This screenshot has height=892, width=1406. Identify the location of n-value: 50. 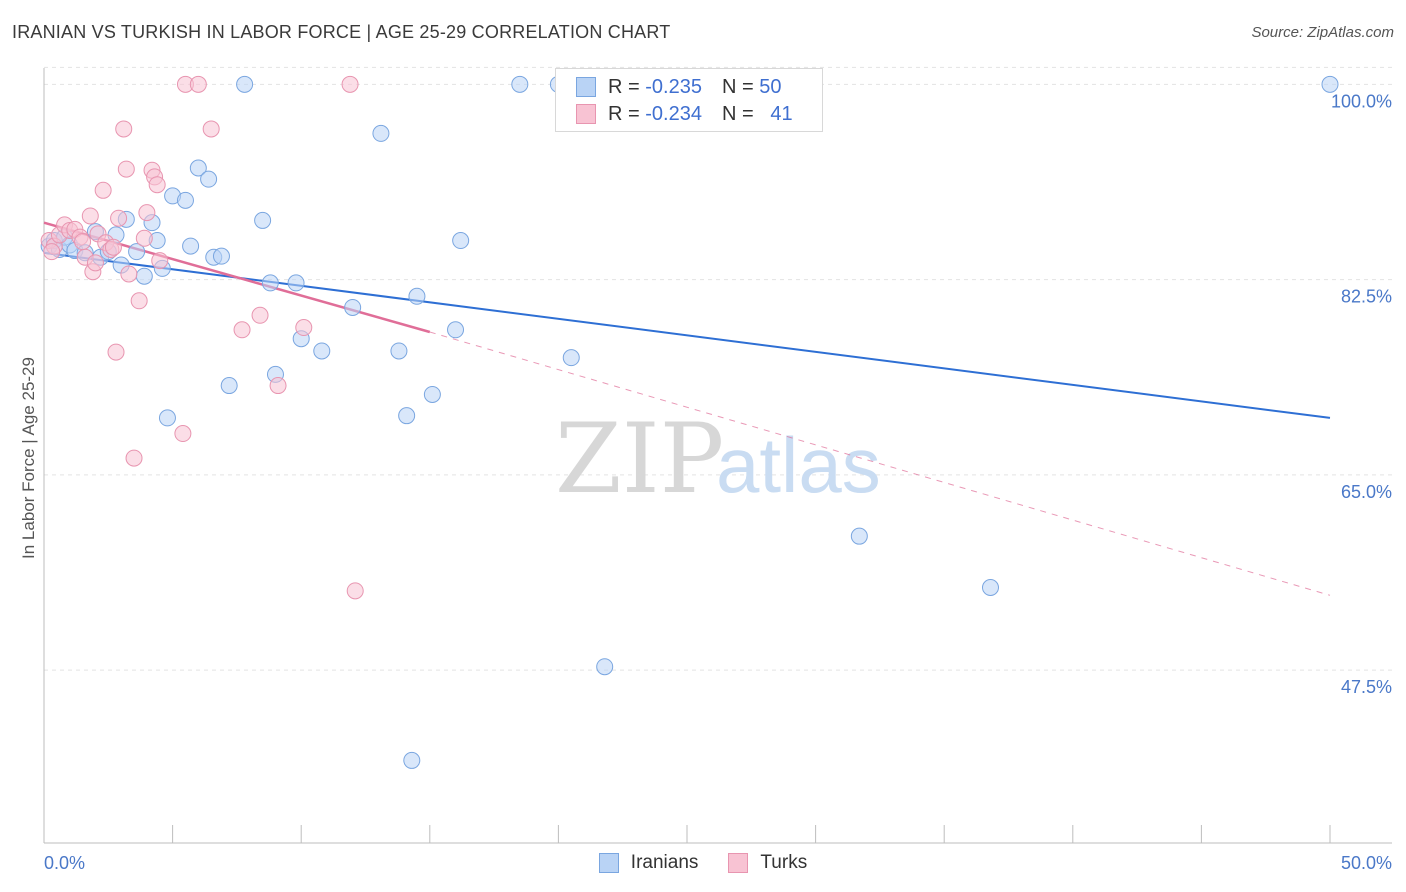
(770, 86).